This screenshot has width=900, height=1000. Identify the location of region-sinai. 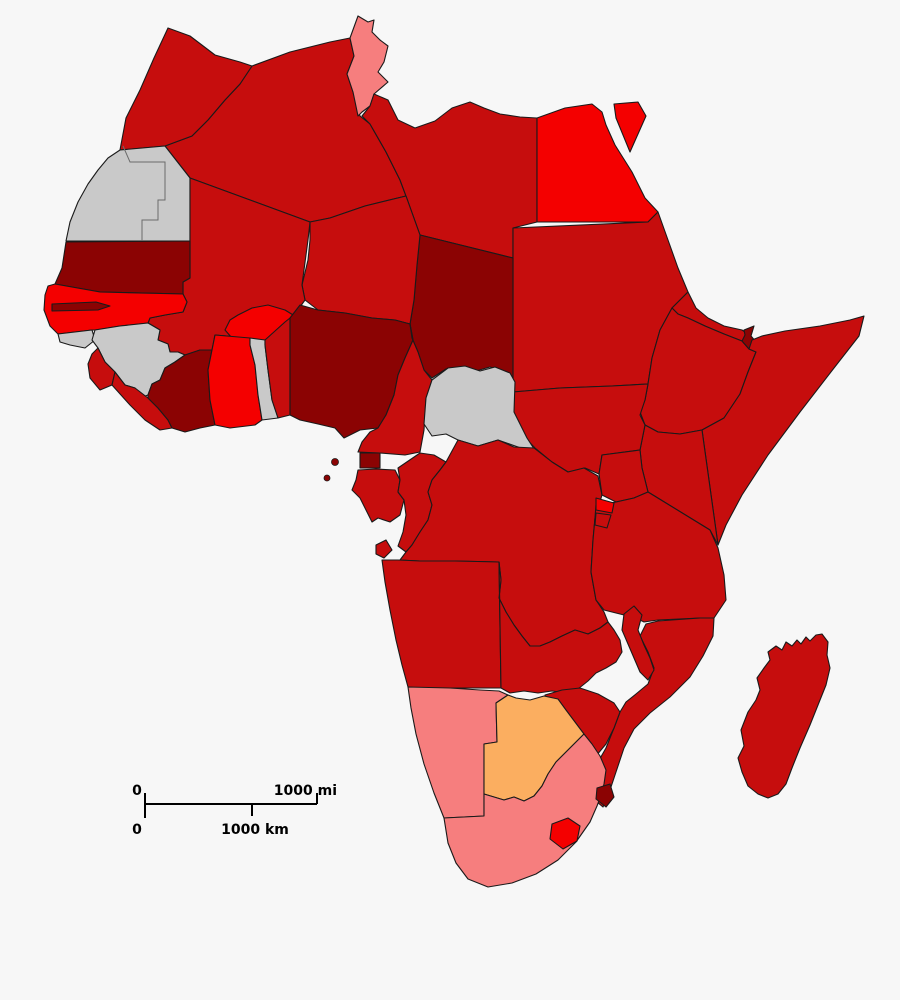
(630, 127).